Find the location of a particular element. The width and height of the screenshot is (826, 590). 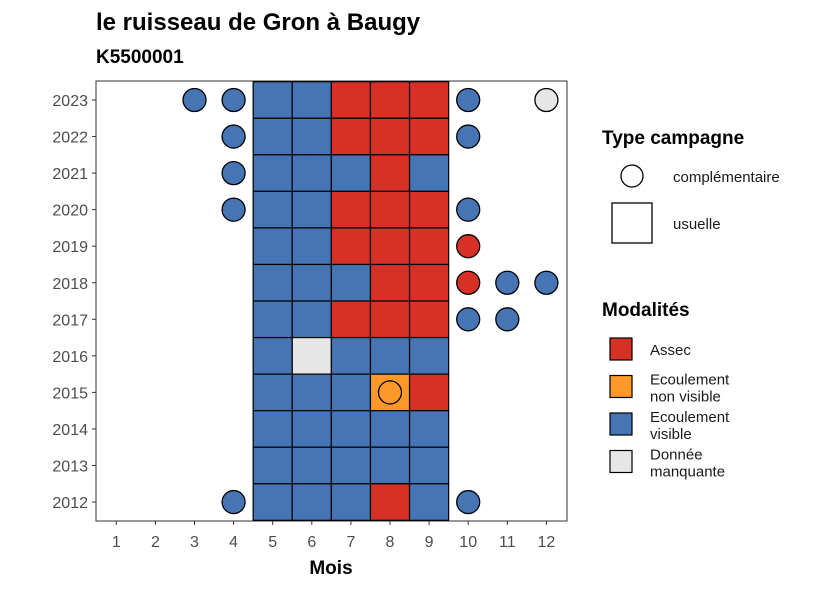

point-2012-4-ecoulement-visible is located at coordinates (233, 502).